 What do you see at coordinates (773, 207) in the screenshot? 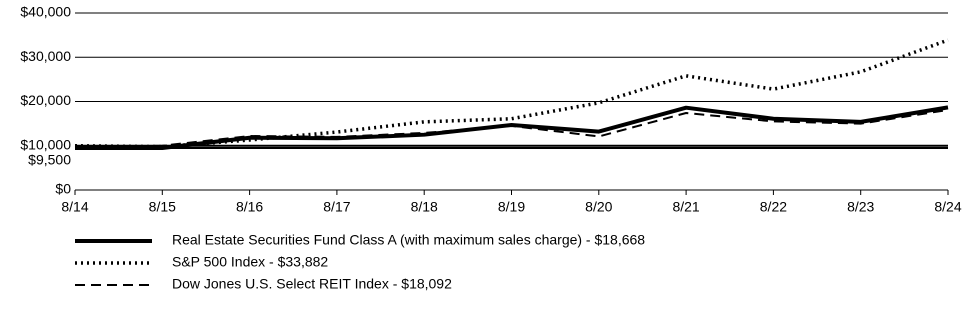
I see `x-tick-label: 8/22` at bounding box center [773, 207].